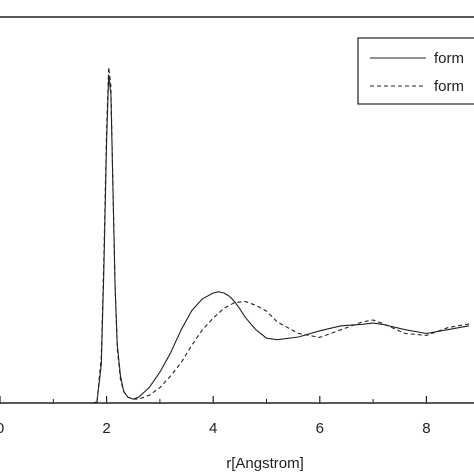  What do you see at coordinates (265, 463) in the screenshot?
I see `x-axis-label: r[Angstrom]` at bounding box center [265, 463].